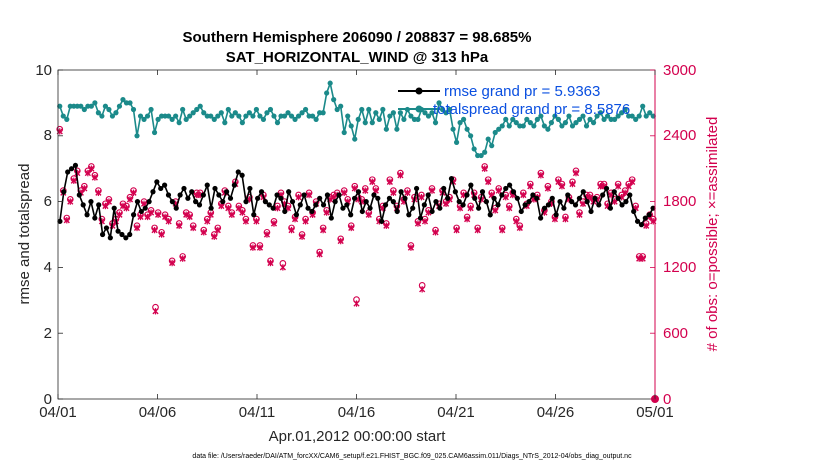  What do you see at coordinates (522, 91) in the screenshot?
I see `legend-rmse-label: rmse grand pr = 5.9363` at bounding box center [522, 91].